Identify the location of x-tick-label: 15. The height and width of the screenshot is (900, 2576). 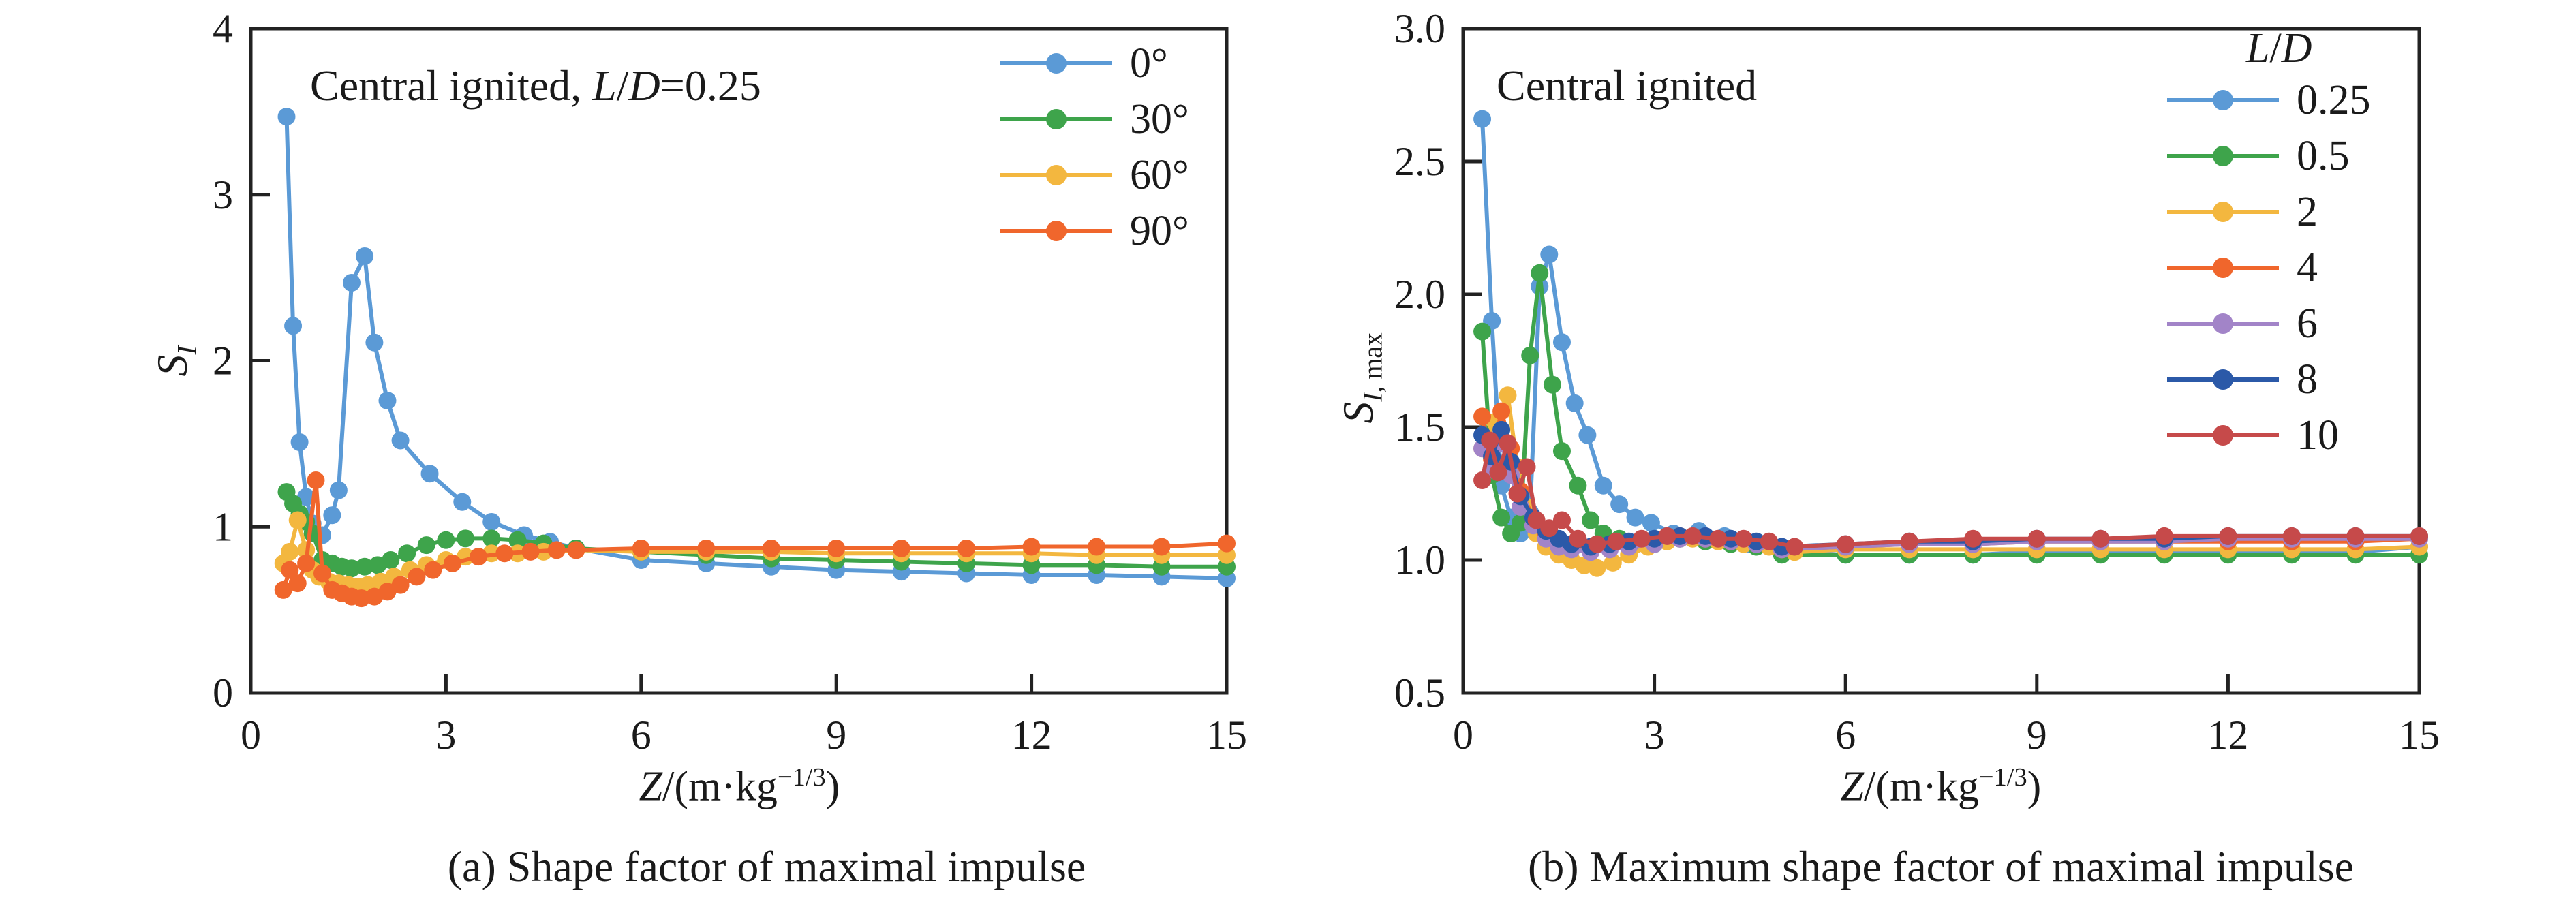
(1226, 735).